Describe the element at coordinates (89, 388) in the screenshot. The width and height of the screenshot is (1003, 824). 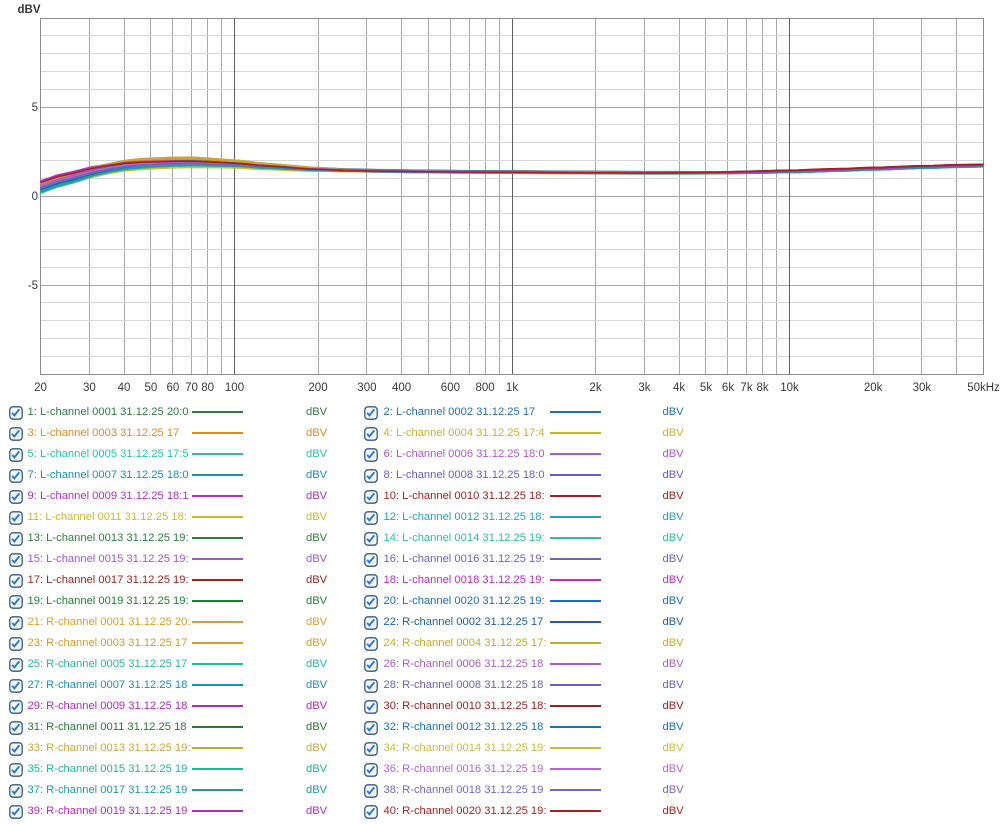
I see `svg-text: 30` at that location.